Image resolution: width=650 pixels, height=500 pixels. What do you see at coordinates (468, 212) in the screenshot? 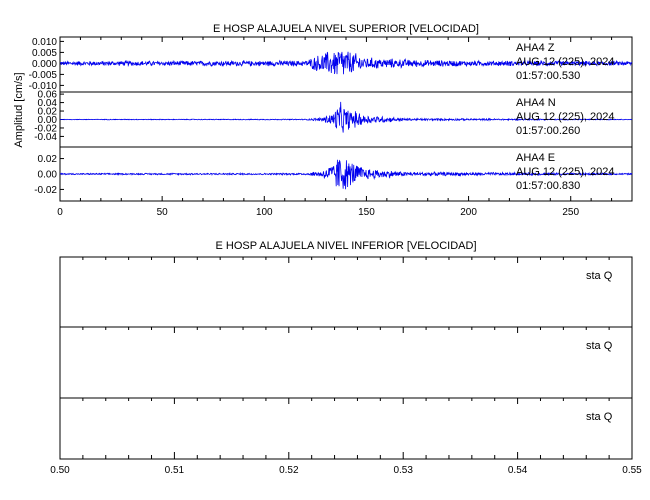
I see `x-tick-label: 200` at bounding box center [468, 212].